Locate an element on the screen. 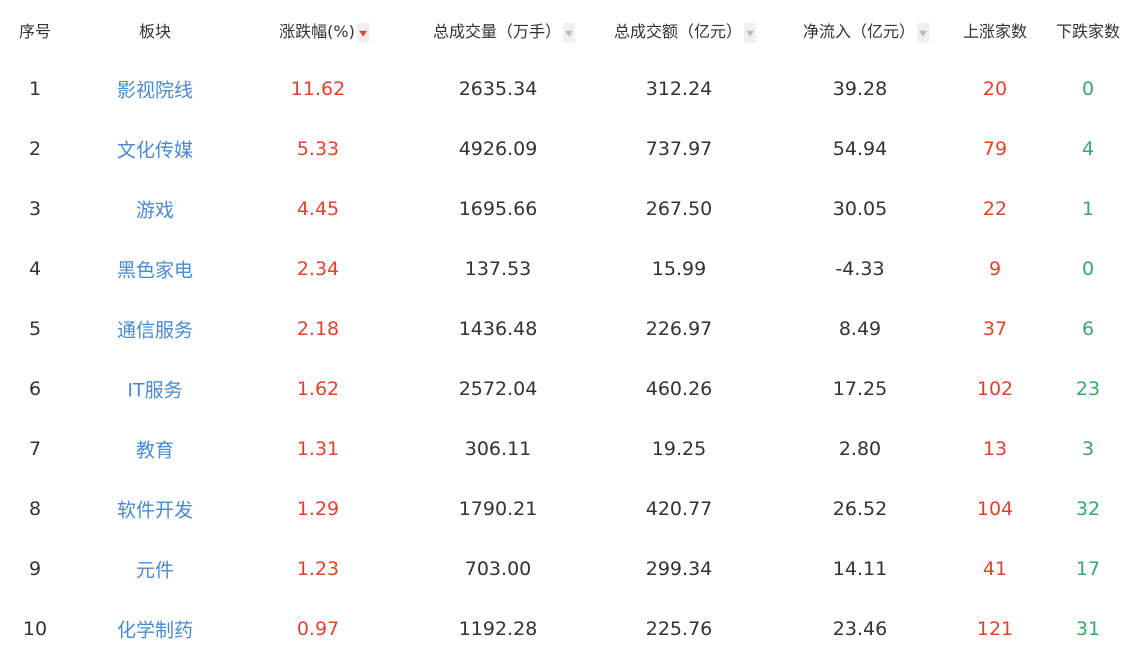 The height and width of the screenshot is (656, 1139). cell-net-inflow: 23.46 is located at coordinates (860, 629).